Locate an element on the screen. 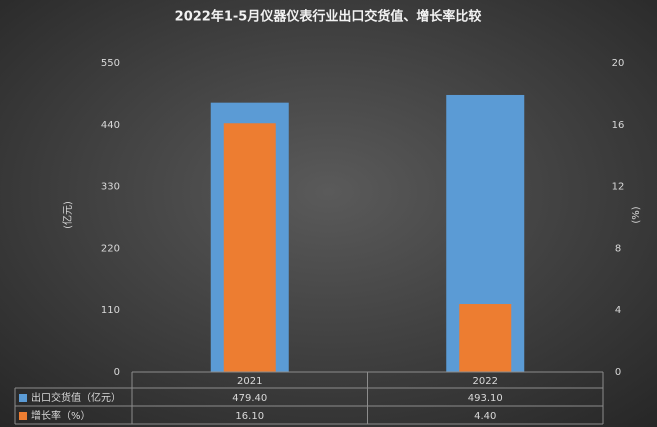 The height and width of the screenshot is (427, 657). y2-tick-label: 16 is located at coordinates (618, 125).